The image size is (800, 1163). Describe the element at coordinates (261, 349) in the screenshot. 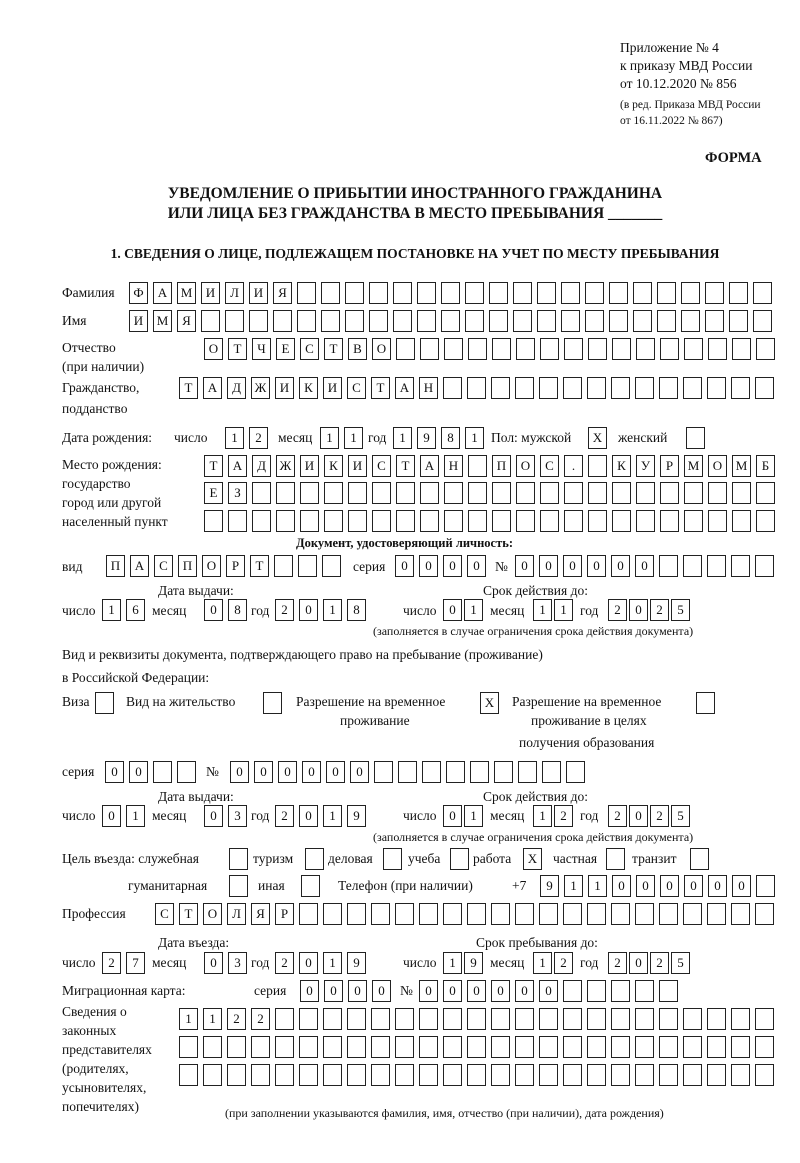

I see `char-cell: Ч` at that location.